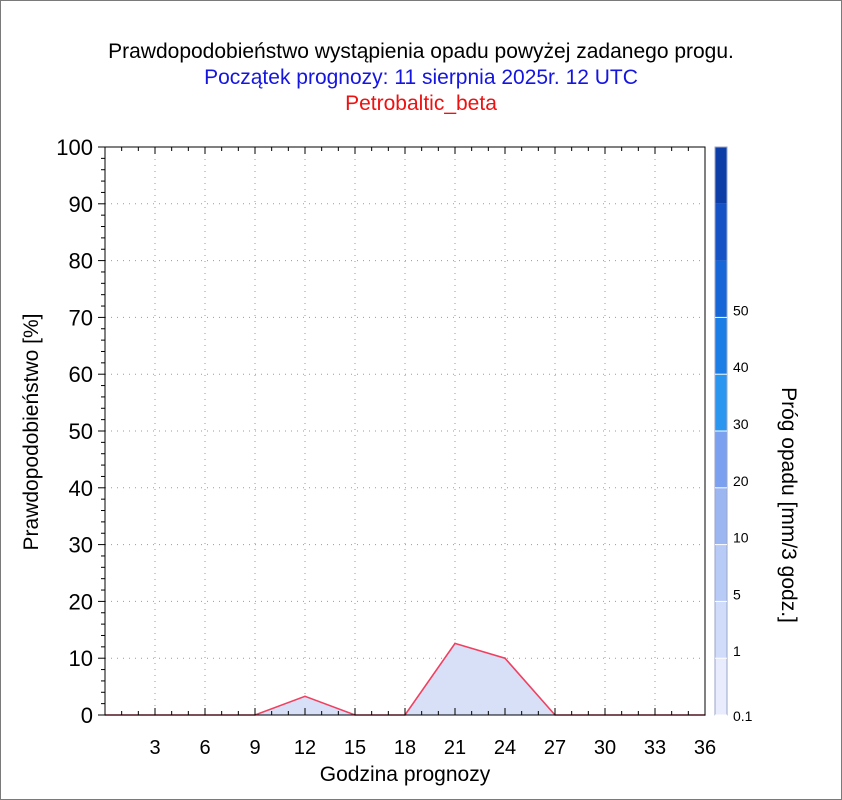 The height and width of the screenshot is (800, 842). Describe the element at coordinates (733, 435) in the screenshot. I see `colorbar: 0.1 1 5 10 20 30 40 50` at that location.